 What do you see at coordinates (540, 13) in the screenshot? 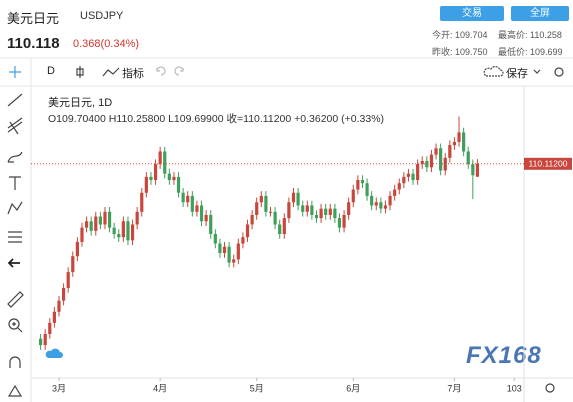
I see `fullscreen-button: 全屏` at bounding box center [540, 13].